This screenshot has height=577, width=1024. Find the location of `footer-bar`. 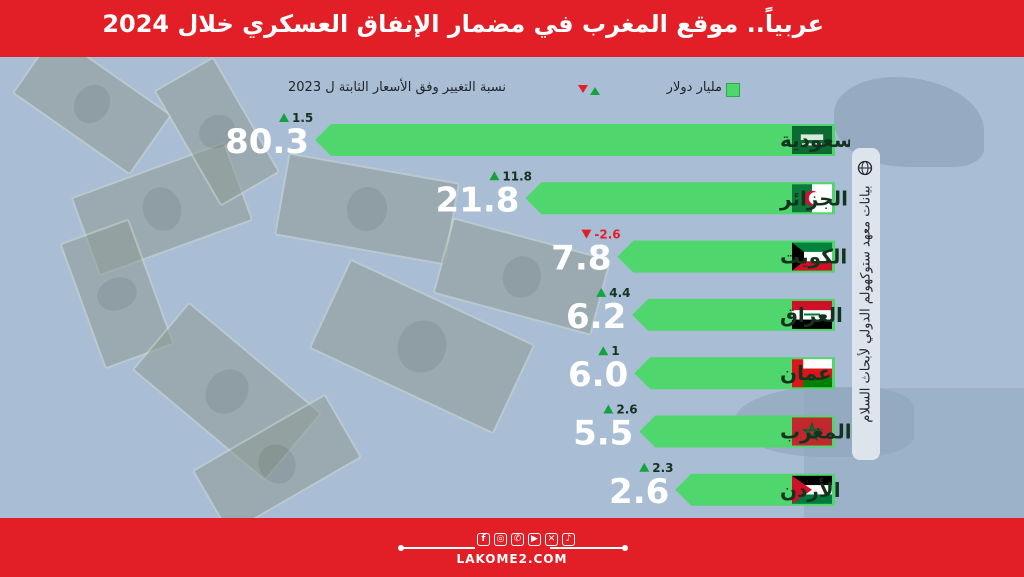

footer-bar is located at coordinates (512, 547).